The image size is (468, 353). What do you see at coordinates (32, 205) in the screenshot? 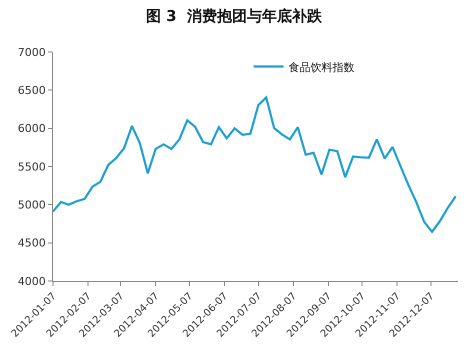
I see `y-tick-label: 5000` at bounding box center [32, 205].